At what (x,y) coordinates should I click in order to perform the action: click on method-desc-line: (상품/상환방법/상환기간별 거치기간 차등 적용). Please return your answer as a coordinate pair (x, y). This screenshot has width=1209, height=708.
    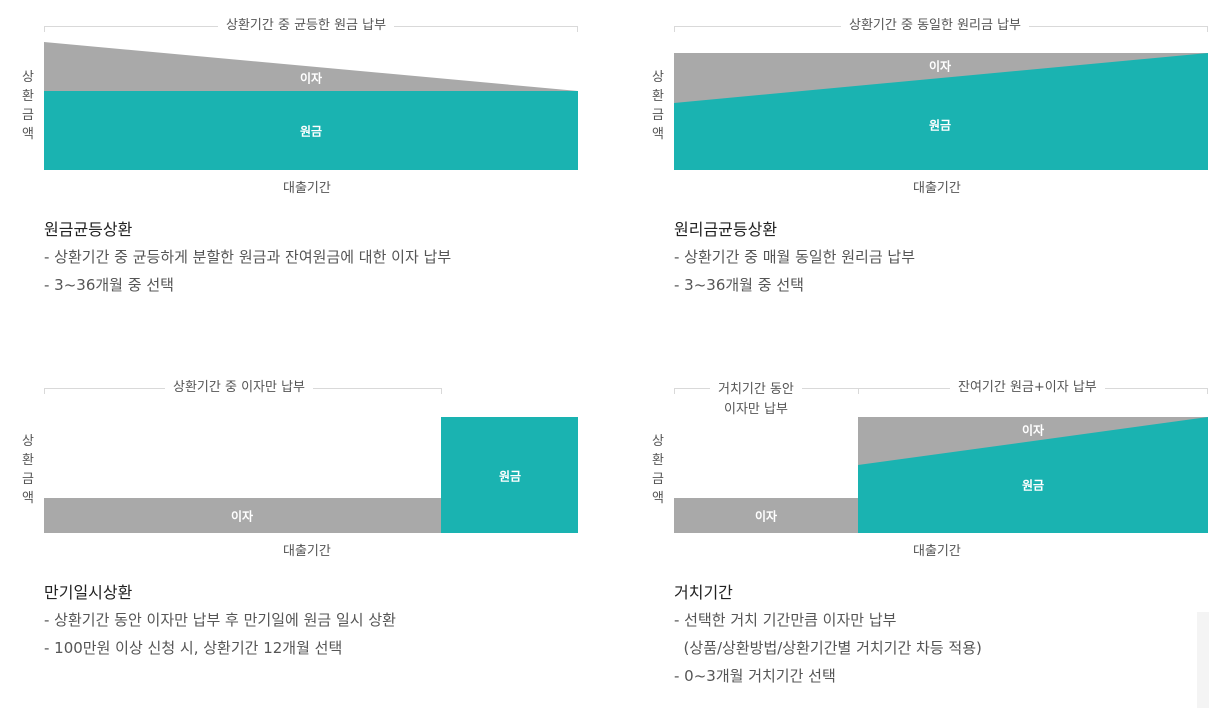
    Looking at the image, I should click on (828, 648).